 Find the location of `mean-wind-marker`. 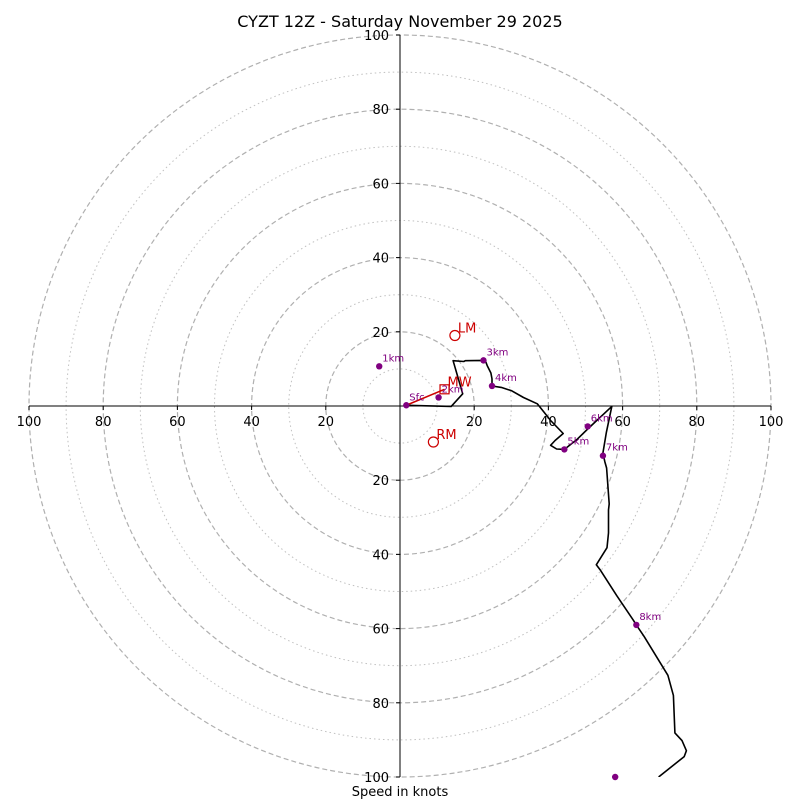

mean-wind-marker is located at coordinates (444, 389).